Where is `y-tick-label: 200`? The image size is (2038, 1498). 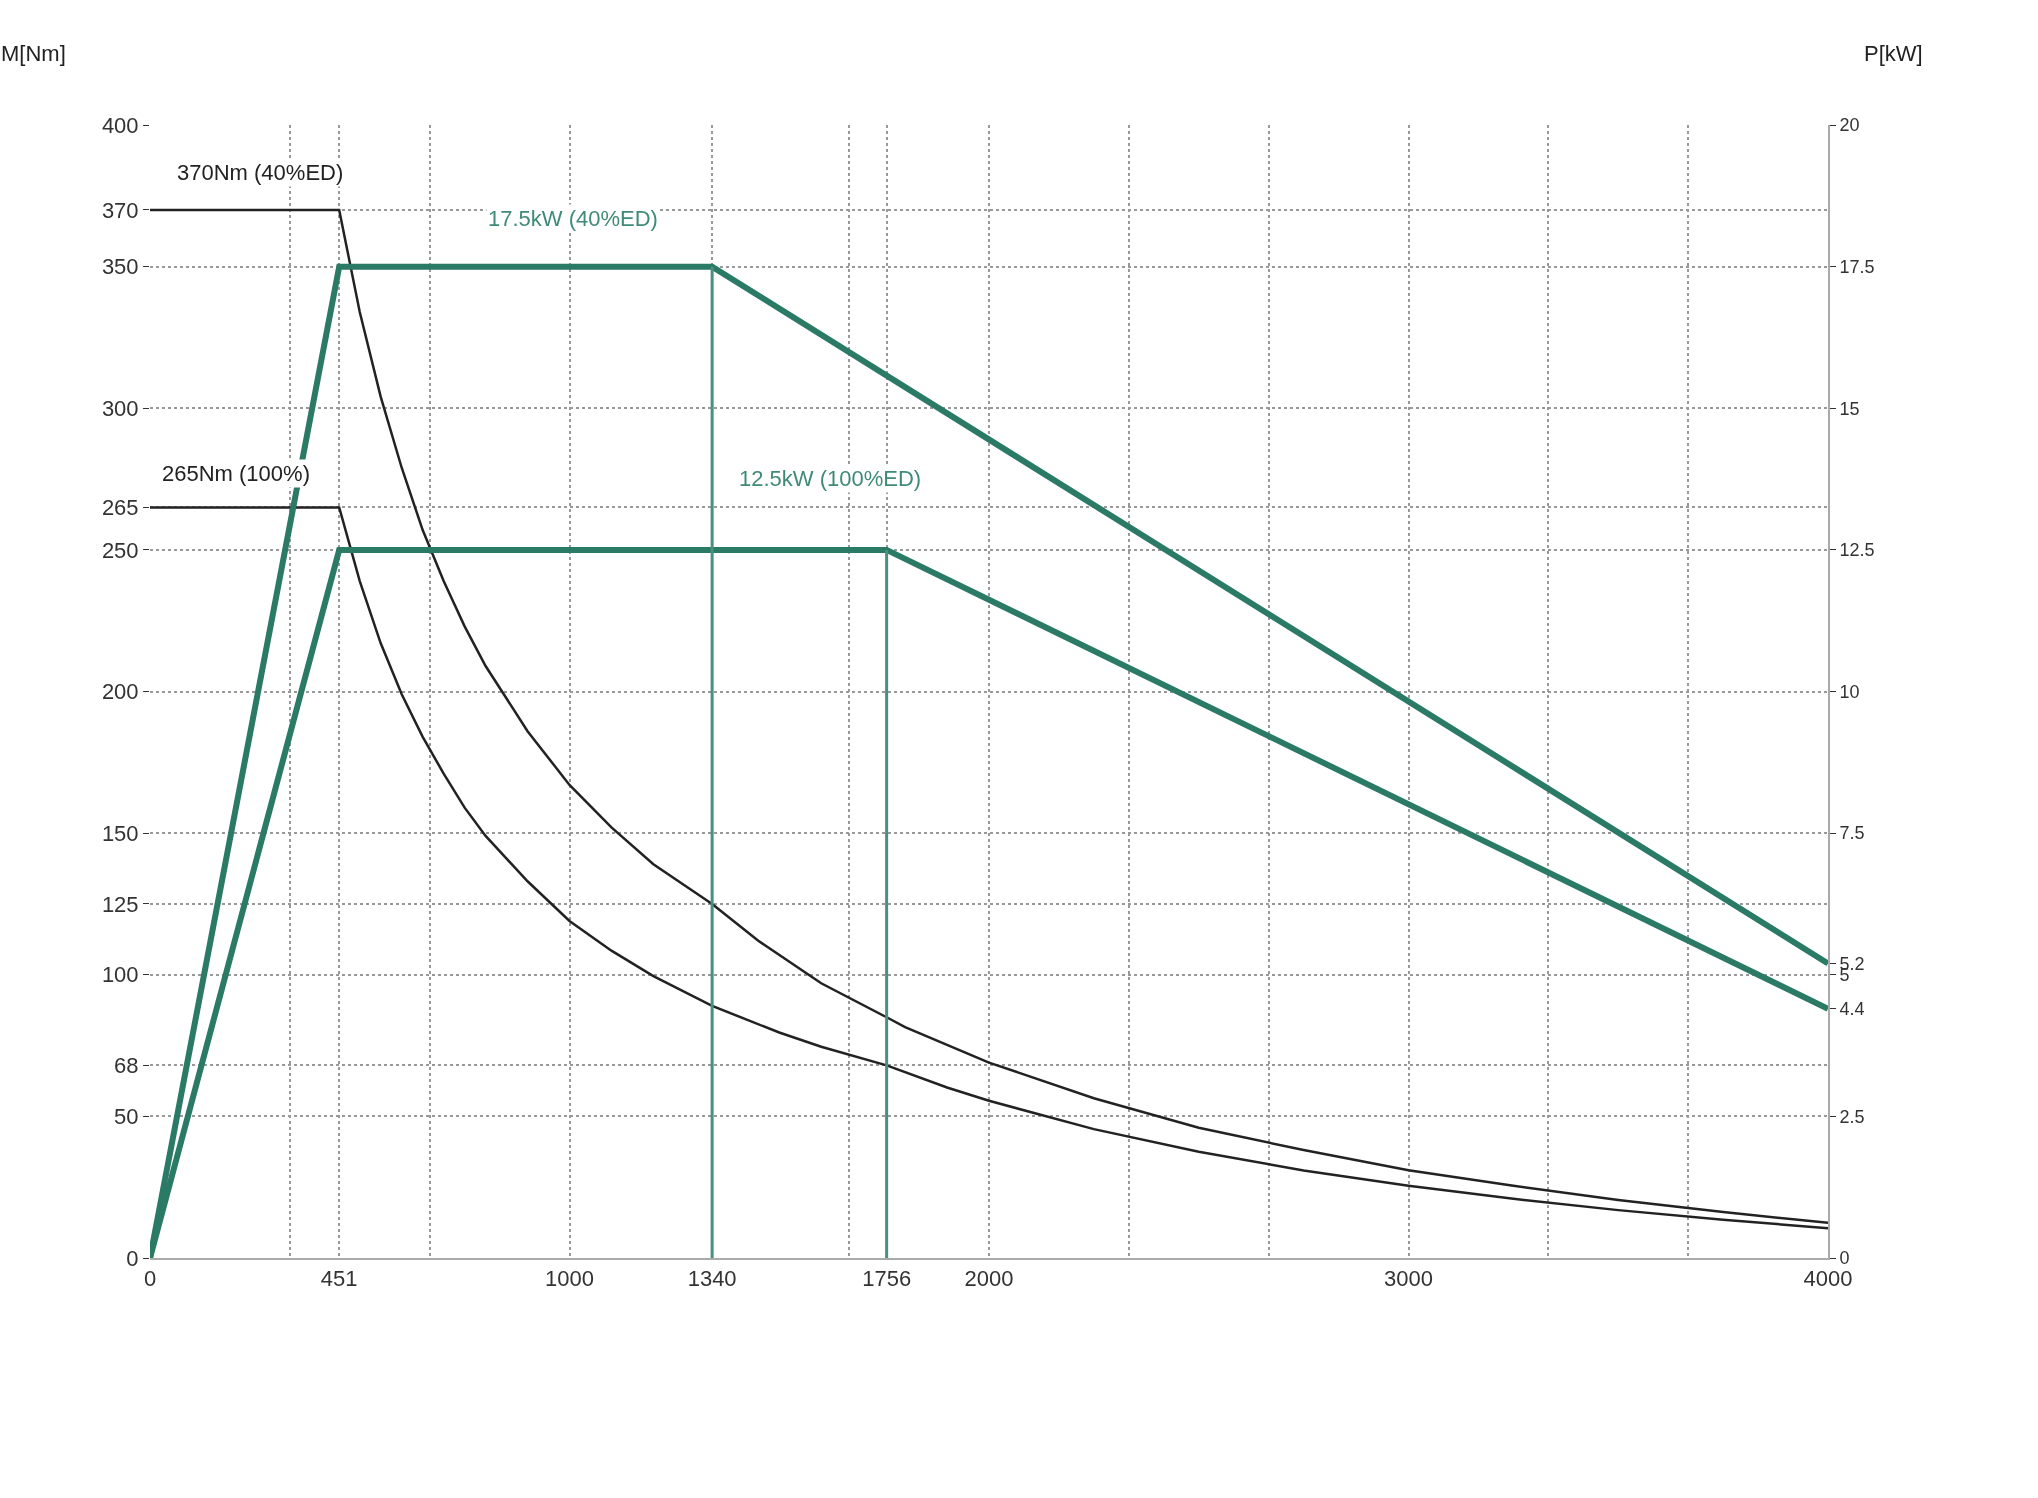 y-tick-label: 200 is located at coordinates (120, 692).